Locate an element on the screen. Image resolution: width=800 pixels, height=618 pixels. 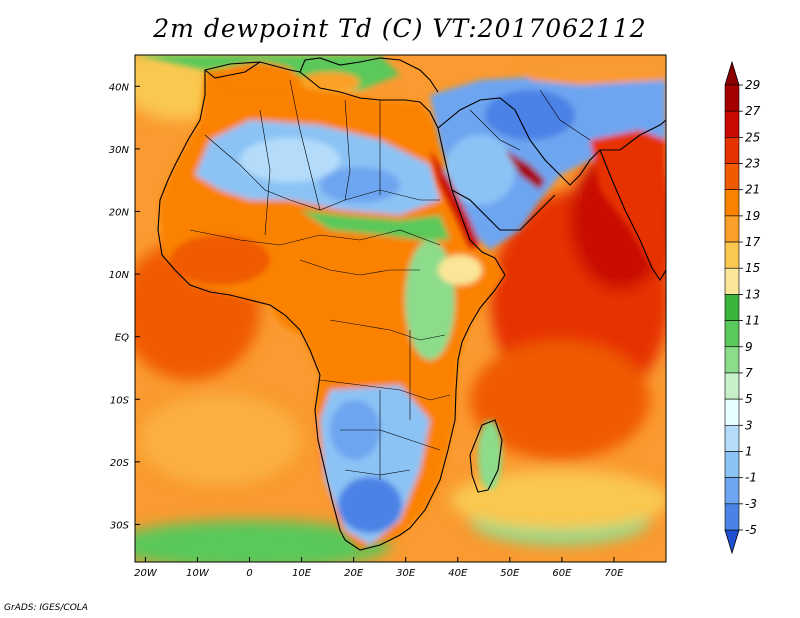
lat-tick-label: 10N is located at coordinates (119, 275).